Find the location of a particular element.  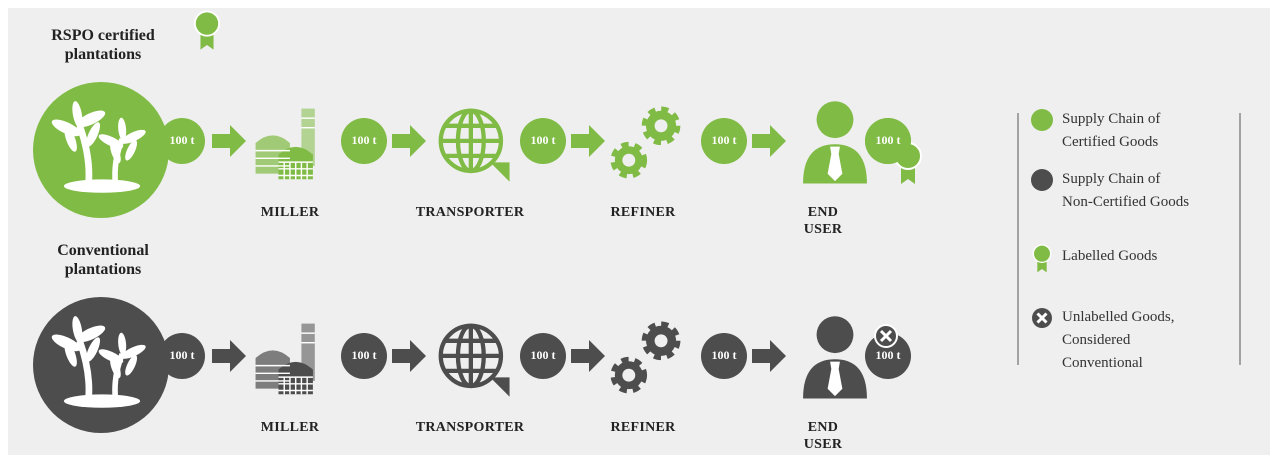

legend-label: Labelled Goods is located at coordinates (1110, 256).